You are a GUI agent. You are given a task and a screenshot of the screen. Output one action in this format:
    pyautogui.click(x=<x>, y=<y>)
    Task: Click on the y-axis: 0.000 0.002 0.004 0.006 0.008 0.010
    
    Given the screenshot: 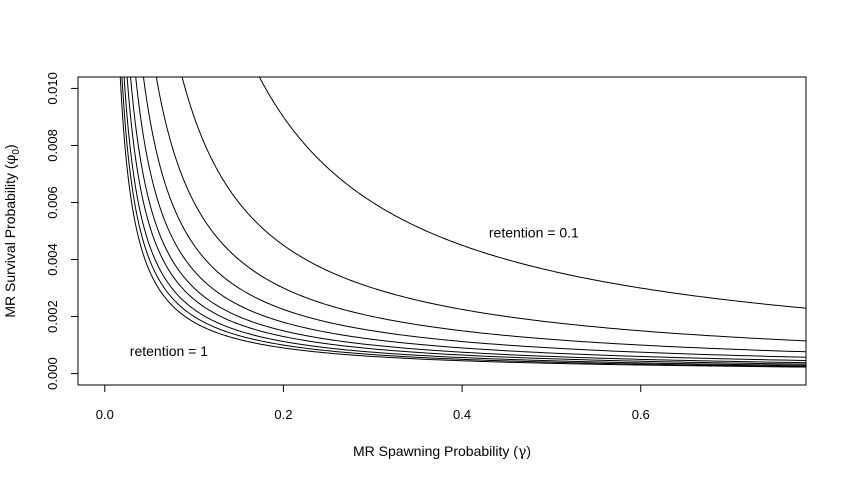 What is the action you would take?
    pyautogui.click(x=62, y=231)
    